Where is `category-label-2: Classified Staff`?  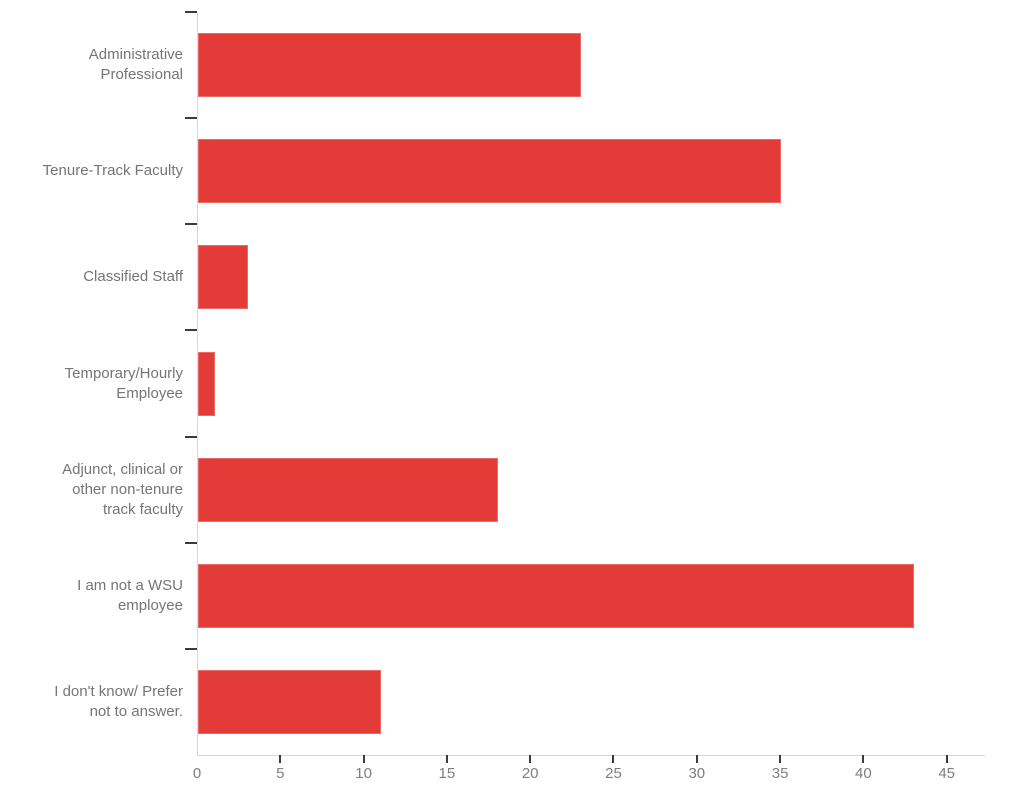
category-label-2: Classified Staff is located at coordinates (102, 277).